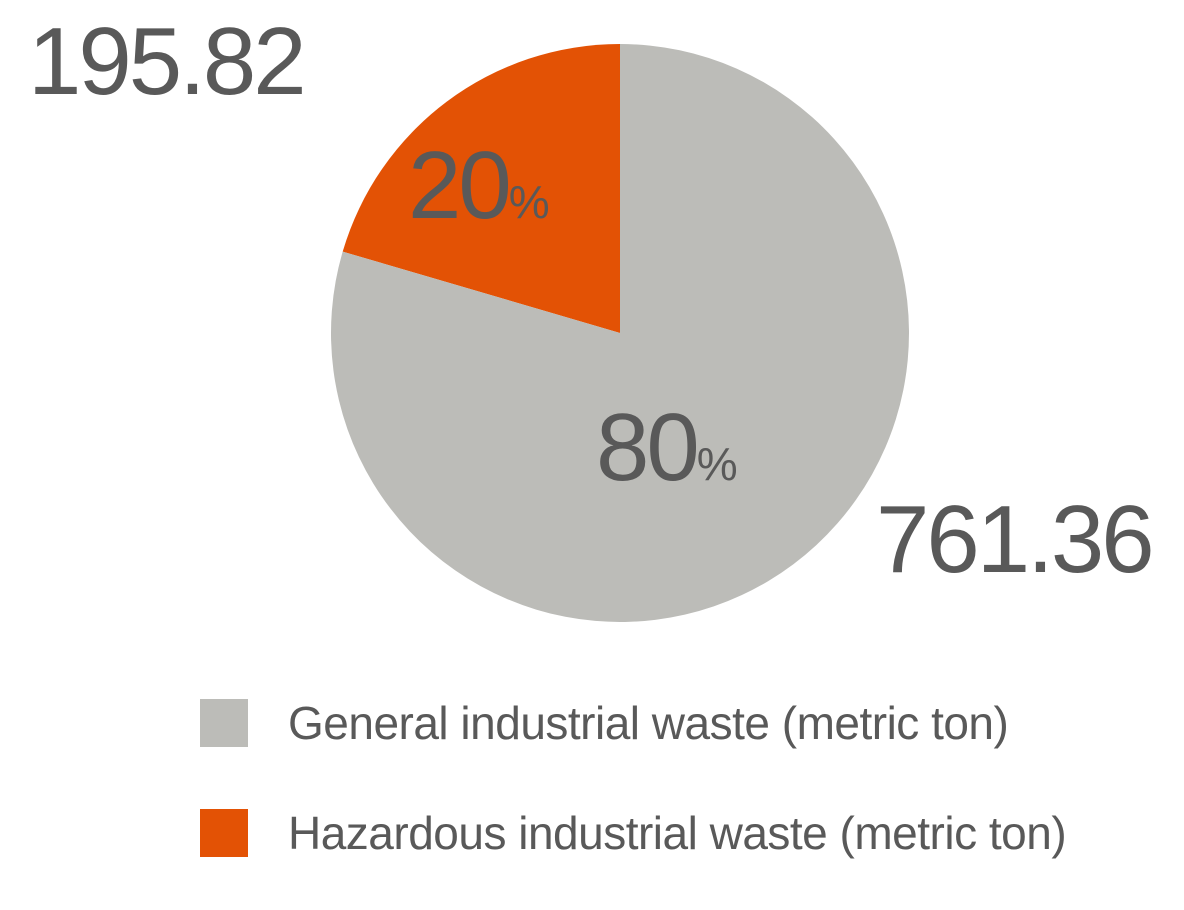  Describe the element at coordinates (648, 723) in the screenshot. I see `legend-label-general: General industrial waste (metric ton)` at that location.